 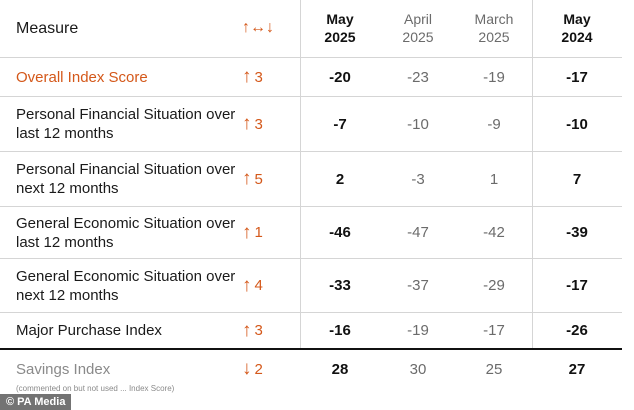 What do you see at coordinates (36, 402) in the screenshot?
I see `pa-media-credit: © PA Media` at bounding box center [36, 402].